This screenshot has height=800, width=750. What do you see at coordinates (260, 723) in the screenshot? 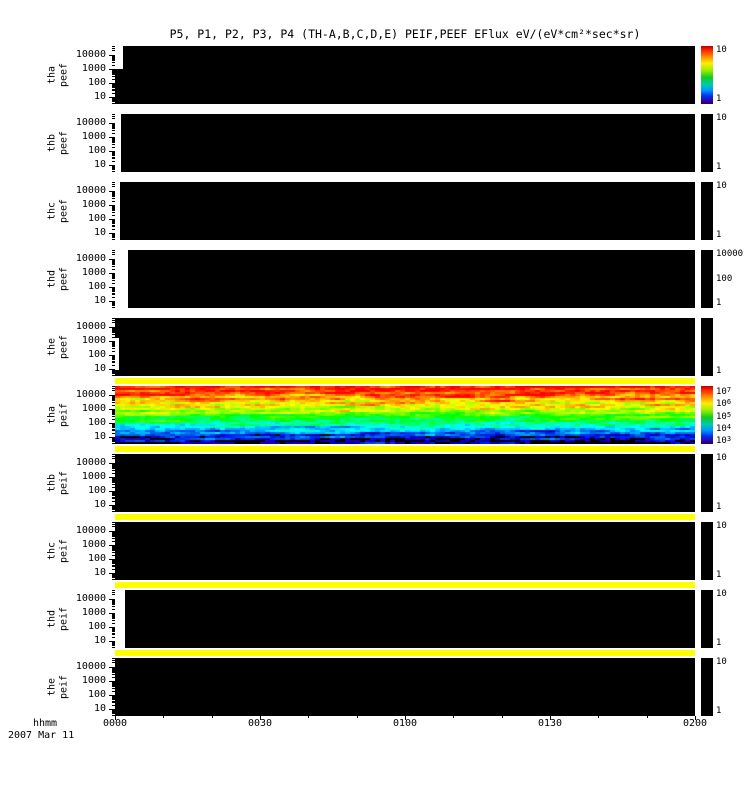
I see `x-tick-label: 0030` at bounding box center [260, 723].